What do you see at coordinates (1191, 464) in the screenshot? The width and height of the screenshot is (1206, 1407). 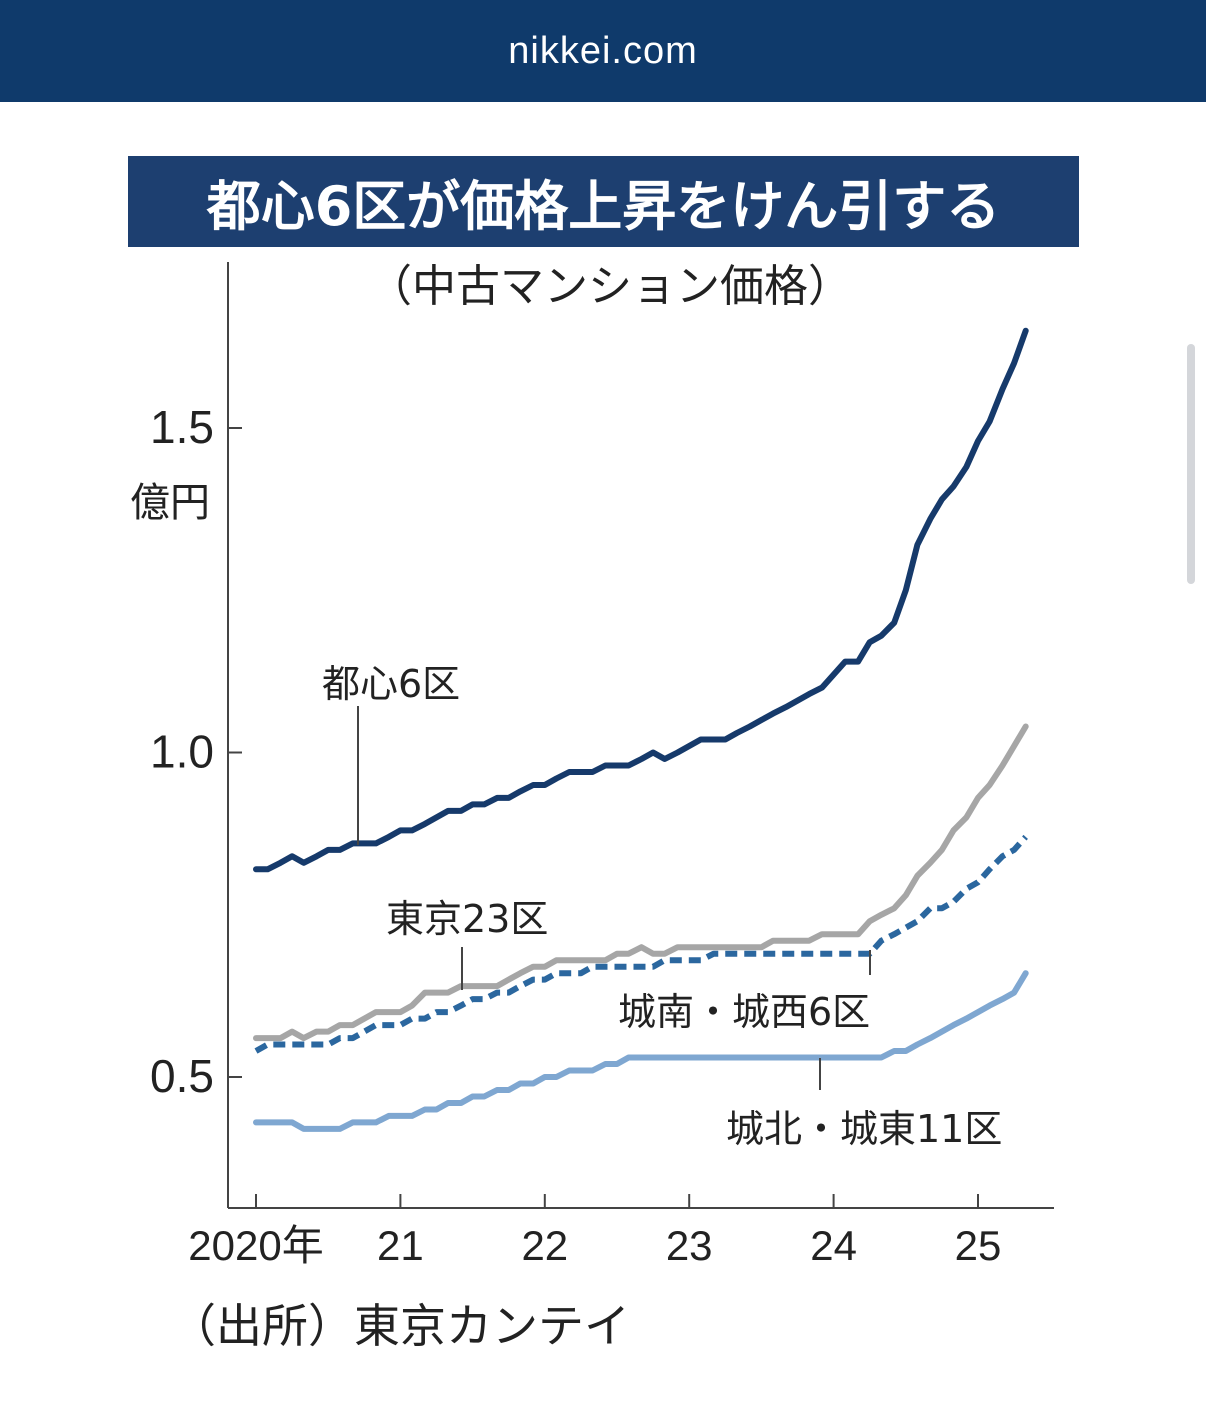 I see `scrollbar-thumb` at bounding box center [1191, 464].